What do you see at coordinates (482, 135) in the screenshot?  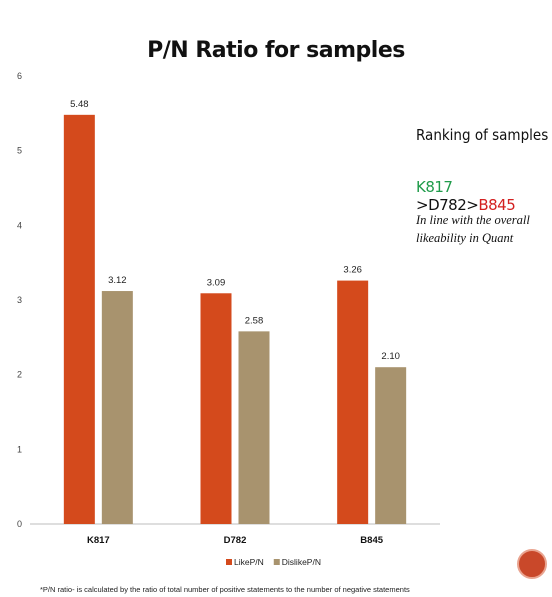 I see `ranking-title: Ranking of samples` at bounding box center [482, 135].